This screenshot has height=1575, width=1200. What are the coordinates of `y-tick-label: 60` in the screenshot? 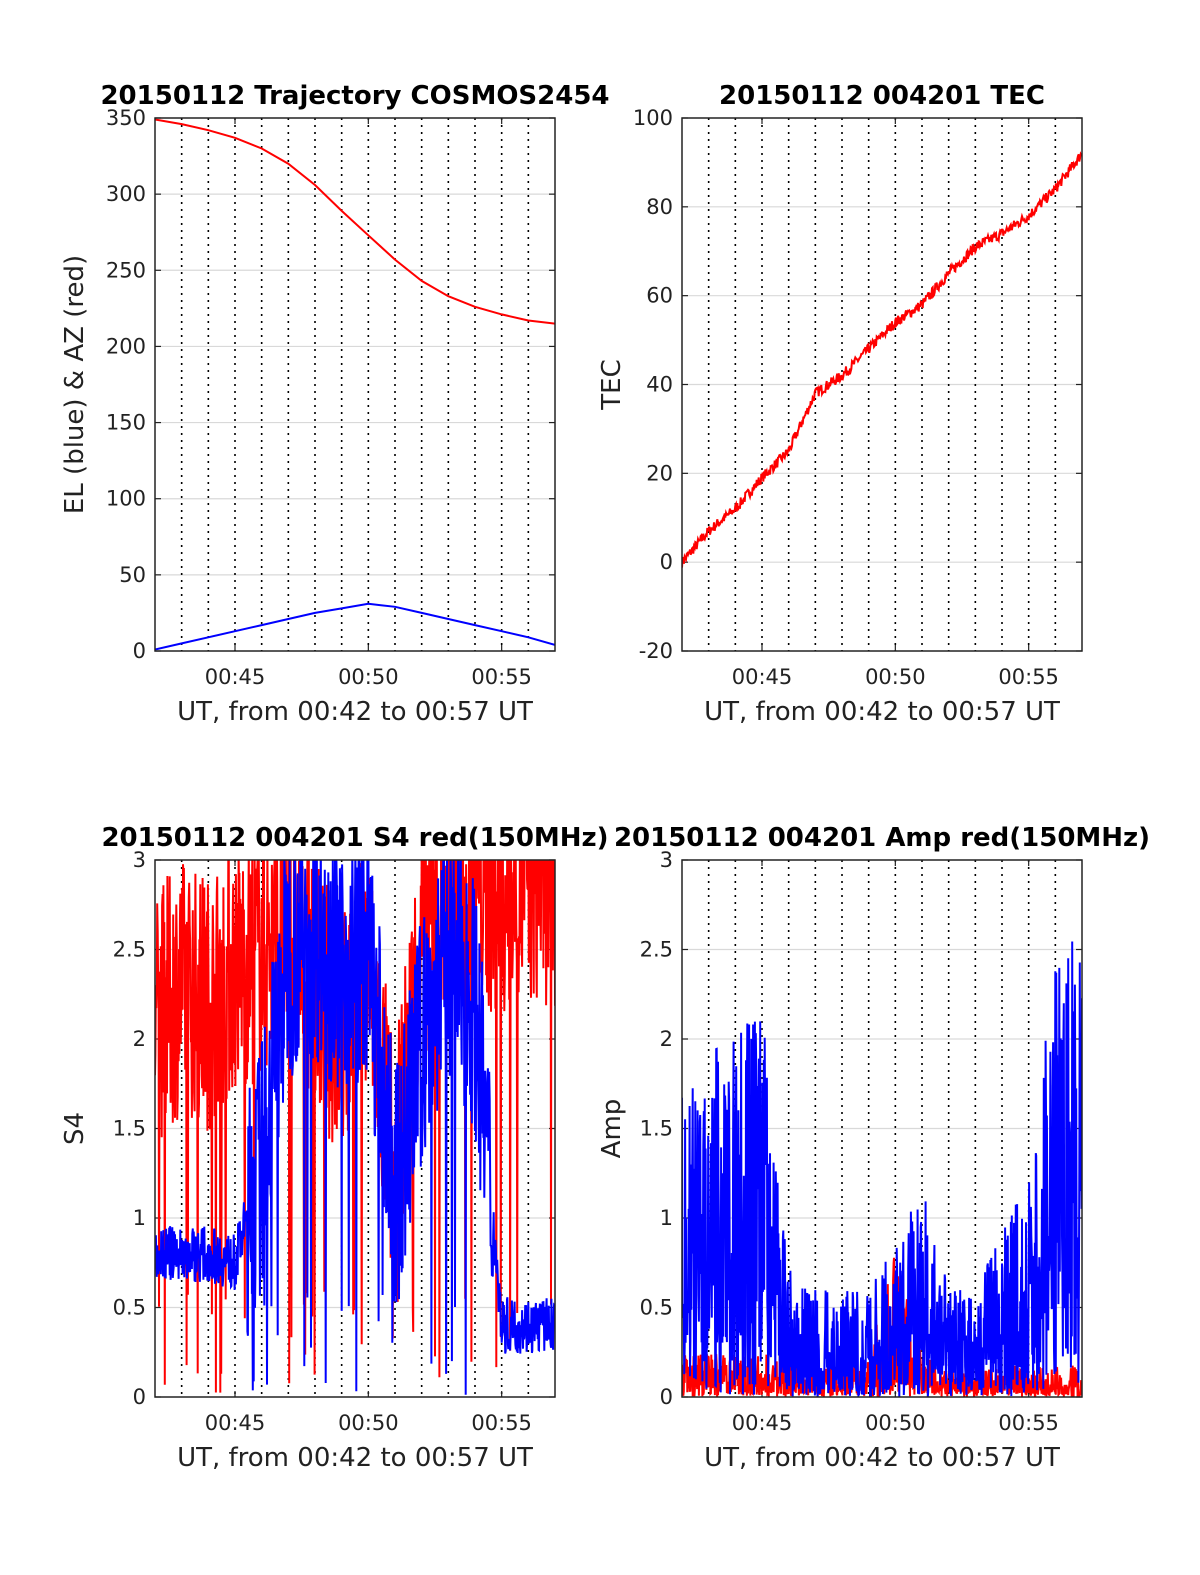 It's located at (659, 296).